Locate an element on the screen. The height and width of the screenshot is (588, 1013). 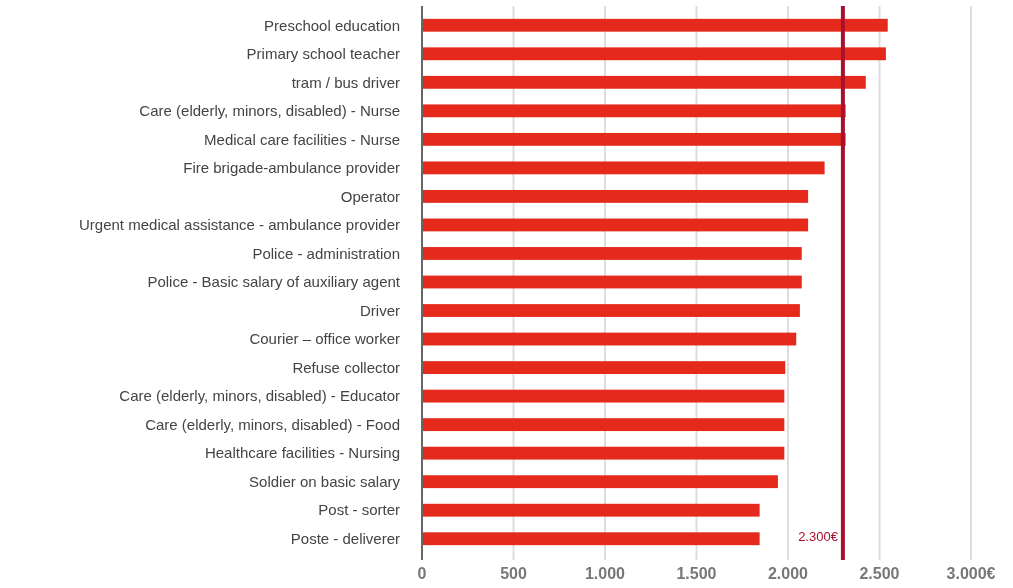
x-tick-label: 2.500 is located at coordinates (879, 573).